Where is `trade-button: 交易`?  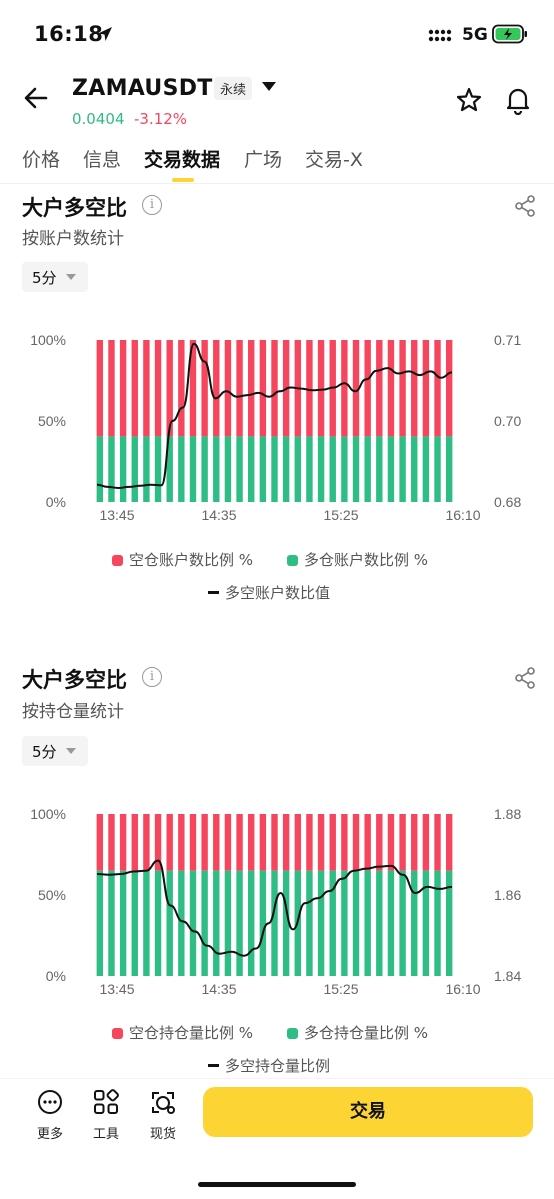 trade-button: 交易 is located at coordinates (368, 1112).